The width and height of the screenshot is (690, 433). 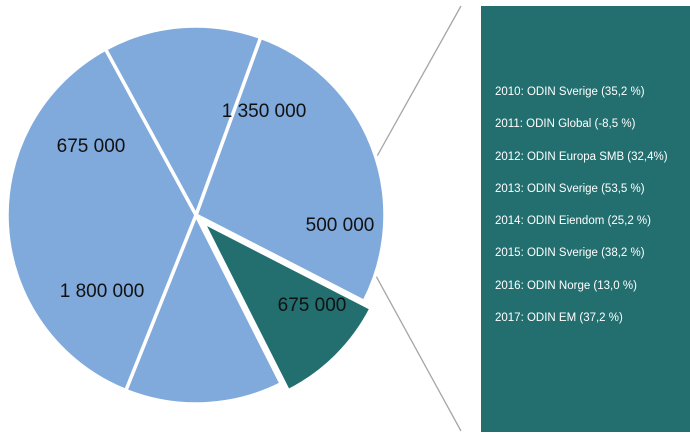 I want to click on history-item: 2012: ODIN Europa SMB (32,4%), so click(x=581, y=156).